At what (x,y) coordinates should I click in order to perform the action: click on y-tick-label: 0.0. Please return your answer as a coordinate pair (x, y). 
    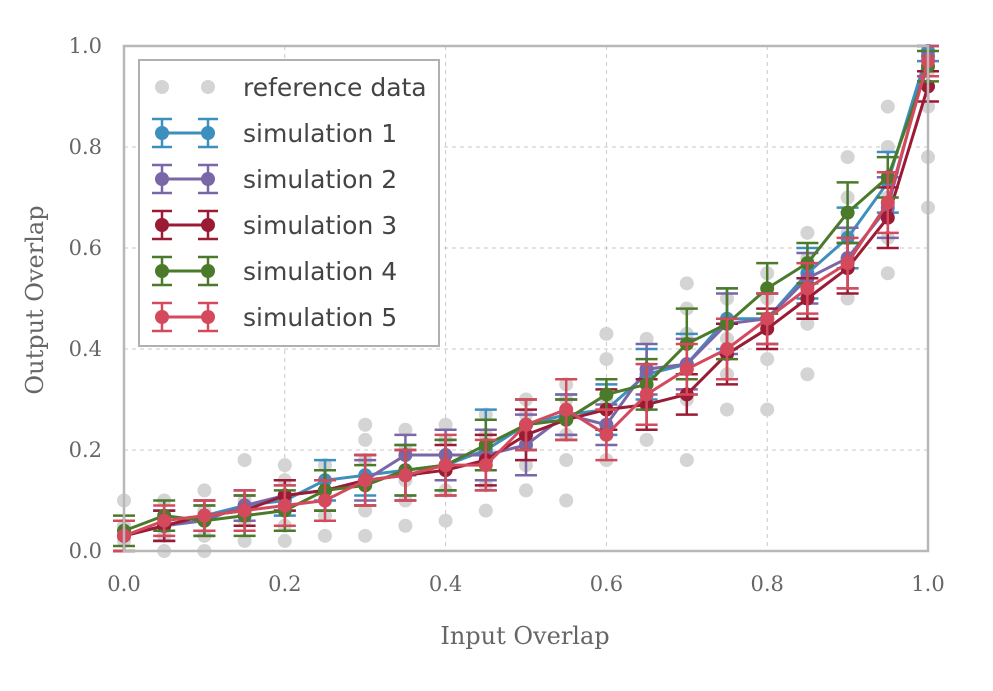
    Looking at the image, I should click on (85, 551).